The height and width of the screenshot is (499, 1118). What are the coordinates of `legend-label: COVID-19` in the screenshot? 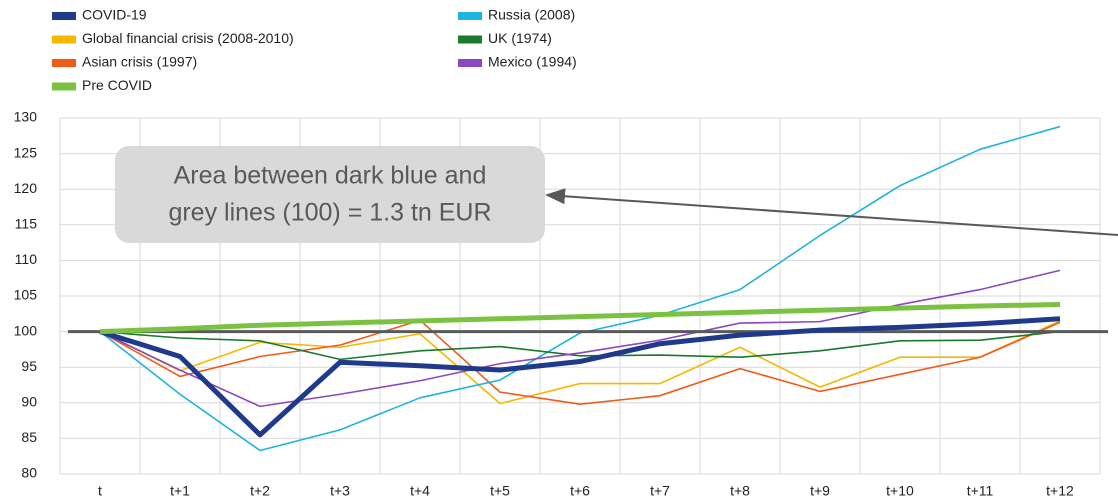 It's located at (114, 15).